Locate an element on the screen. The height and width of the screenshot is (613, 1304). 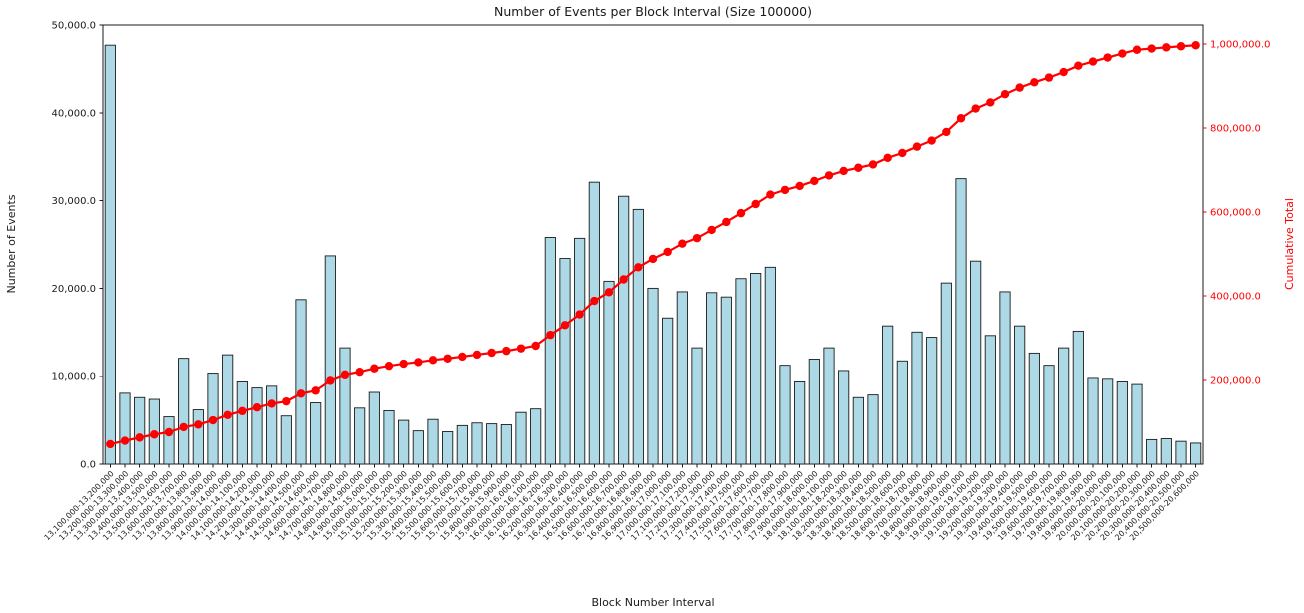
bar-14,800,000-14,900,000 is located at coordinates (360, 436).